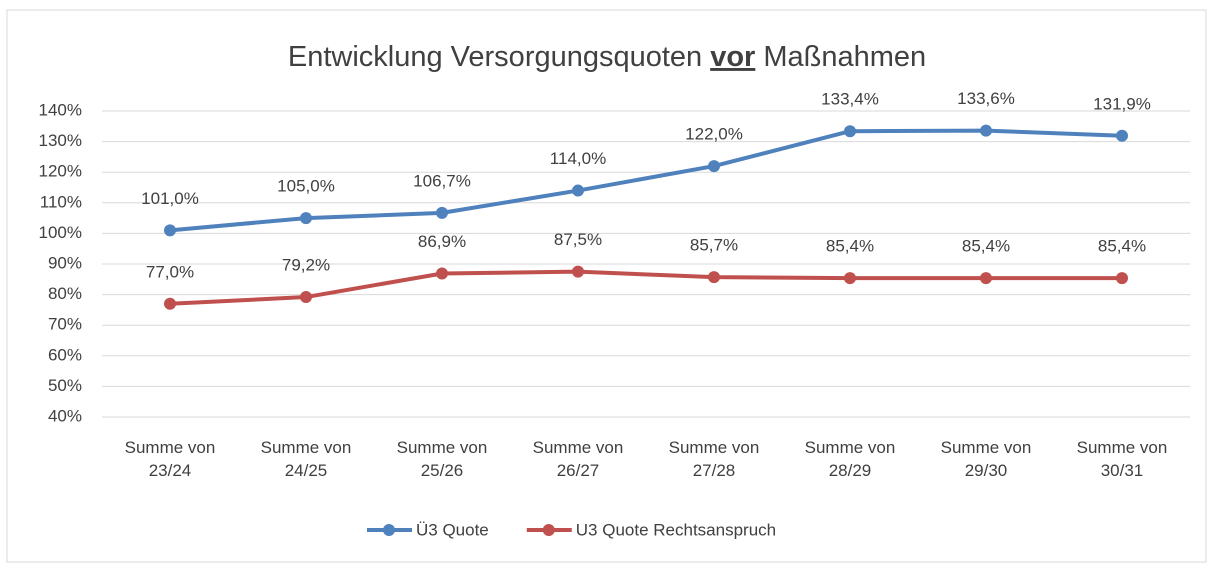  Describe the element at coordinates (442, 180) in the screenshot. I see `data-label: 106,7%` at that location.